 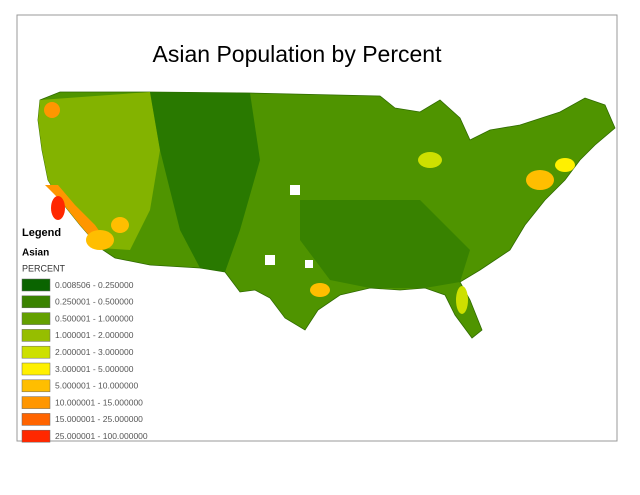 I want to click on legend-field: PERCENT, so click(x=44, y=268).